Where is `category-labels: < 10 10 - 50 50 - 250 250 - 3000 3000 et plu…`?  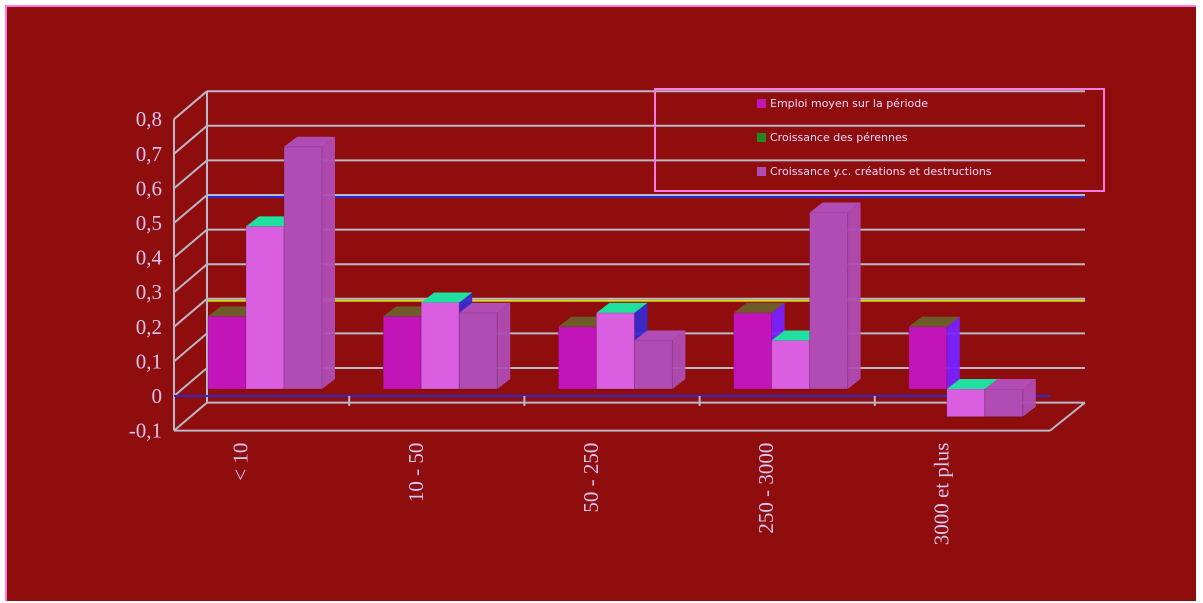 category-labels: < 10 10 - 50 50 - 250 250 - 3000 3000 et plu… is located at coordinates (591, 494).